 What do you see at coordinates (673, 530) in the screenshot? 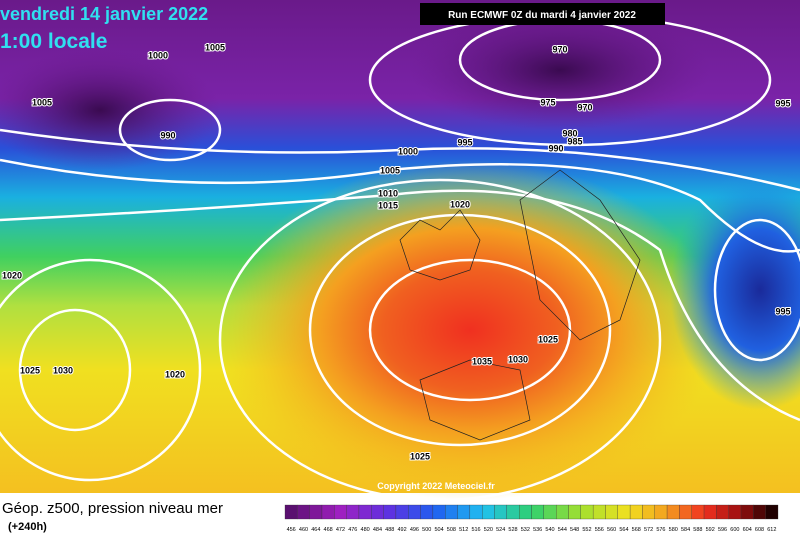
I see `scale-label: 580` at bounding box center [673, 530].